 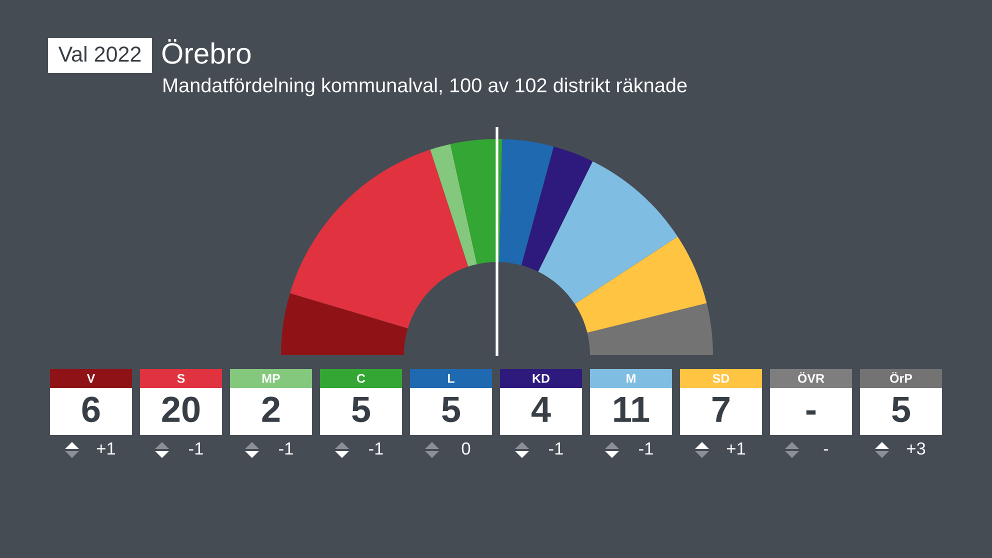 What do you see at coordinates (271, 409) in the screenshot?
I see `data-label: 2` at bounding box center [271, 409].